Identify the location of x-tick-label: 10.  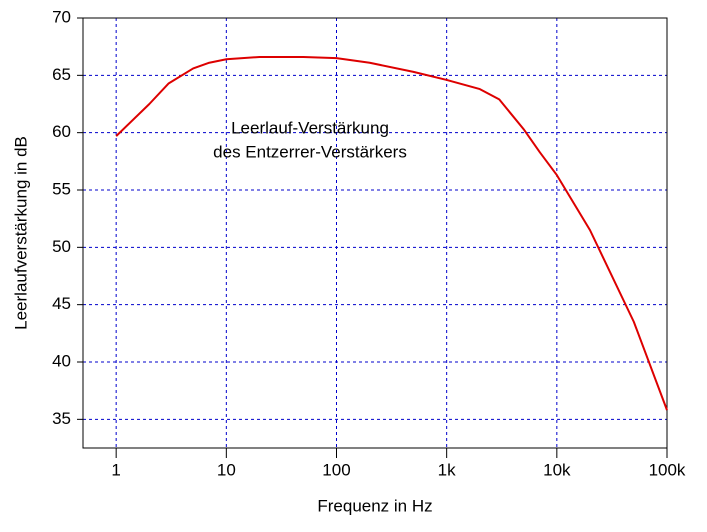
(226, 469).